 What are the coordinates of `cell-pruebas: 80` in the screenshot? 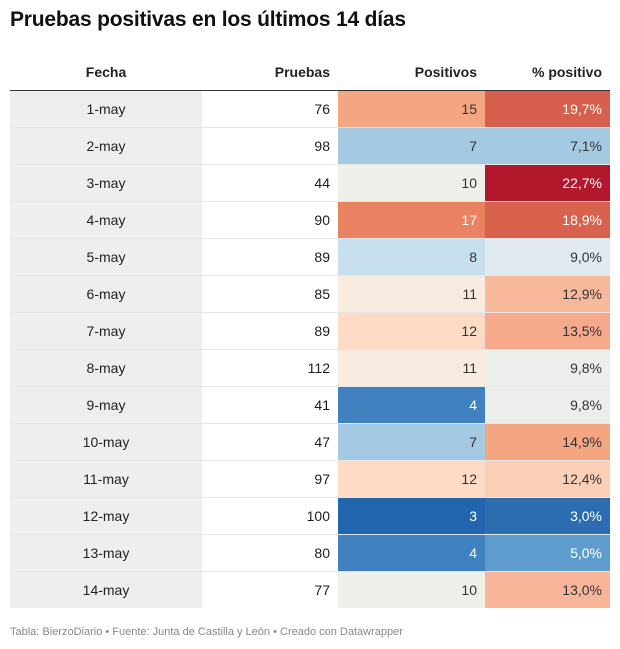 It's located at (270, 553).